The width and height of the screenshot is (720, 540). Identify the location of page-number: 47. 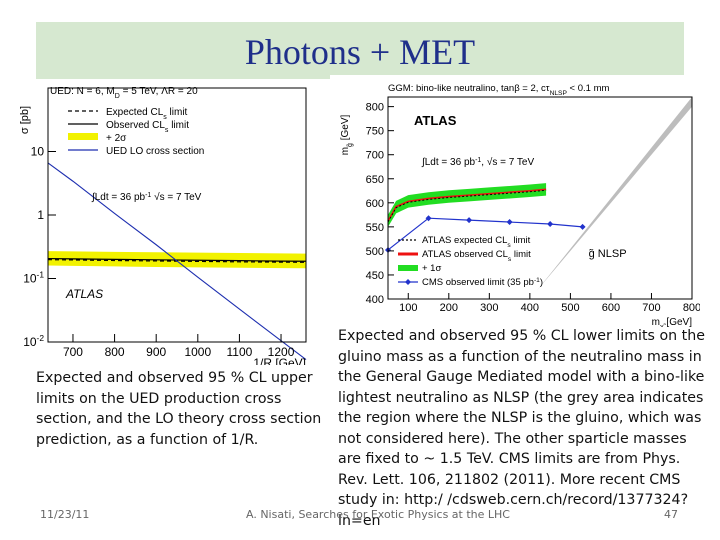
(671, 514).